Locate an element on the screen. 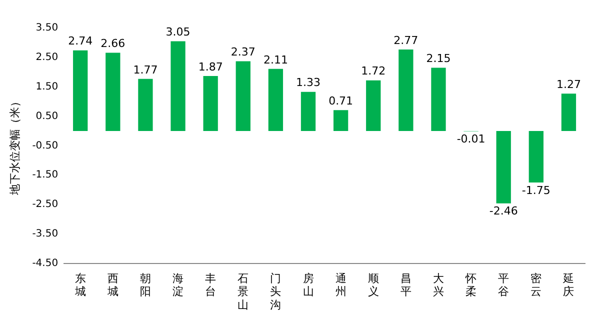  x-tick-label: 延庆 is located at coordinates (568, 285).